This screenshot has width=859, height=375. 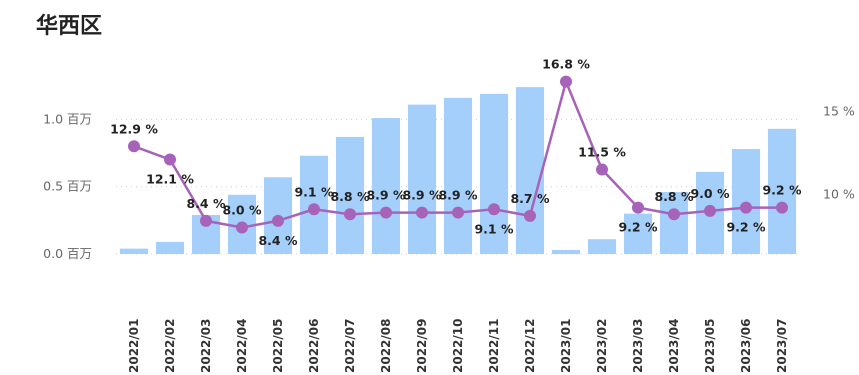 What do you see at coordinates (530, 346) in the screenshot?
I see `x-tick-label: 2022/12` at bounding box center [530, 346].